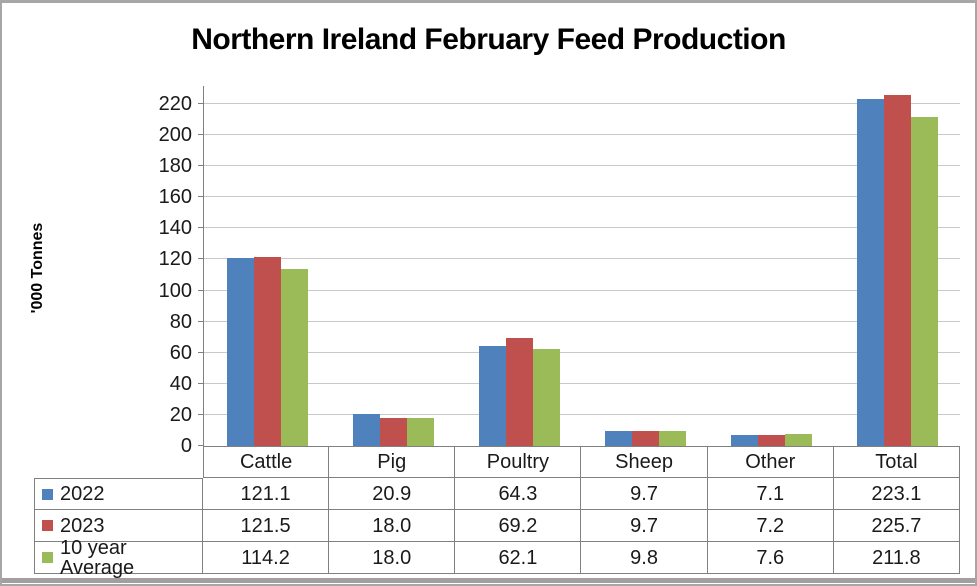 Image resolution: width=977 pixels, height=586 pixels. What do you see at coordinates (871, 272) in the screenshot?
I see `bar-2022-total` at bounding box center [871, 272].